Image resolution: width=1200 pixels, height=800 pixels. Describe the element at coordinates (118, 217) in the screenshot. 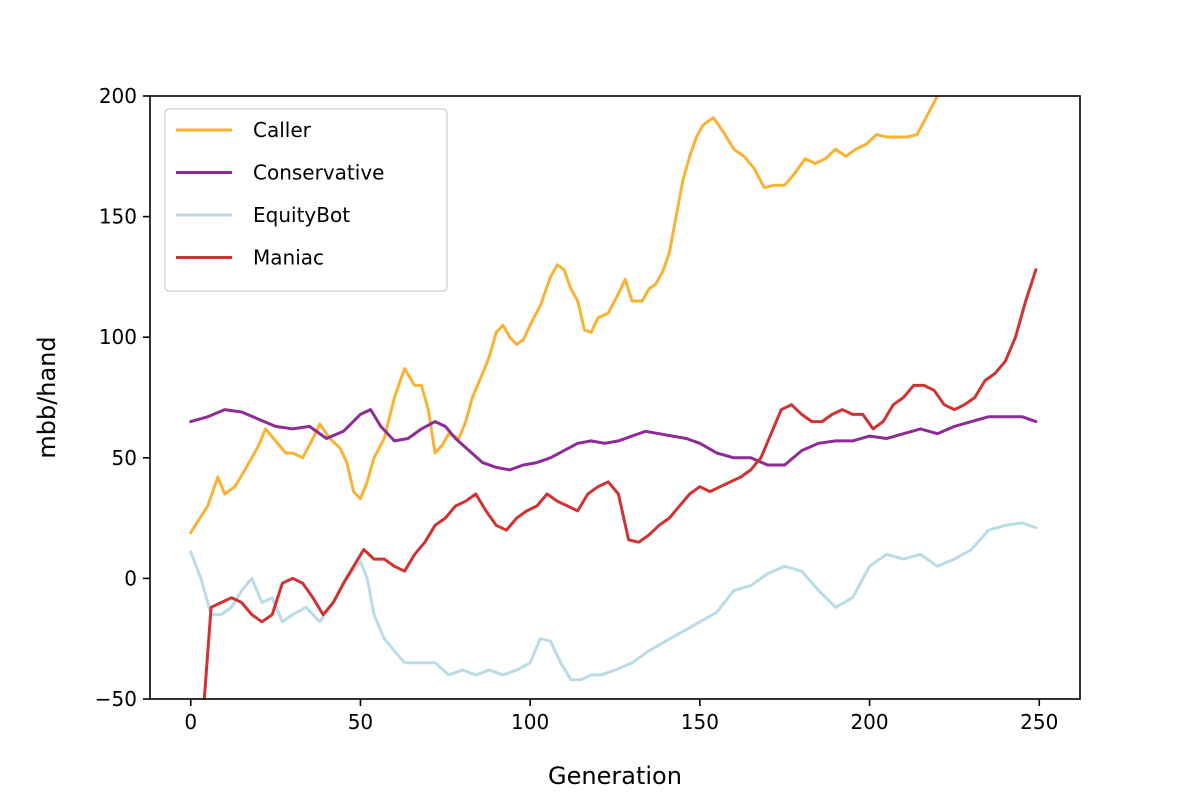

I see `y-tick-label: 150` at that location.